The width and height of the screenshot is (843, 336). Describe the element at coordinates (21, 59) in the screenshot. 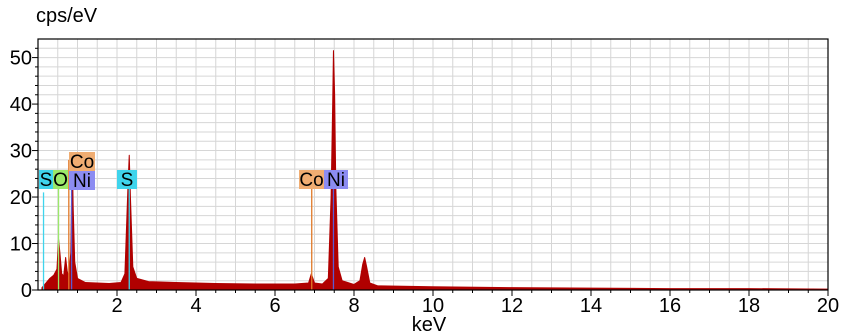

I see `y-tick-label: 50` at that location.